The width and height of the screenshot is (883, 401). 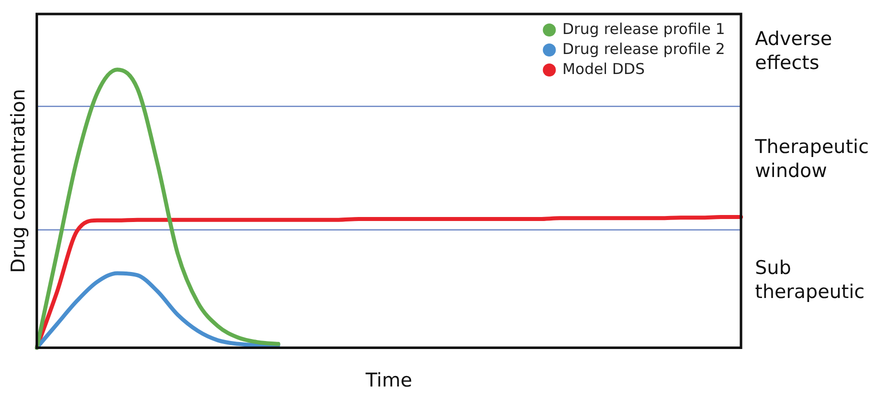 What do you see at coordinates (643, 49) in the screenshot?
I see `legend-label: Drug release profile 2` at bounding box center [643, 49].